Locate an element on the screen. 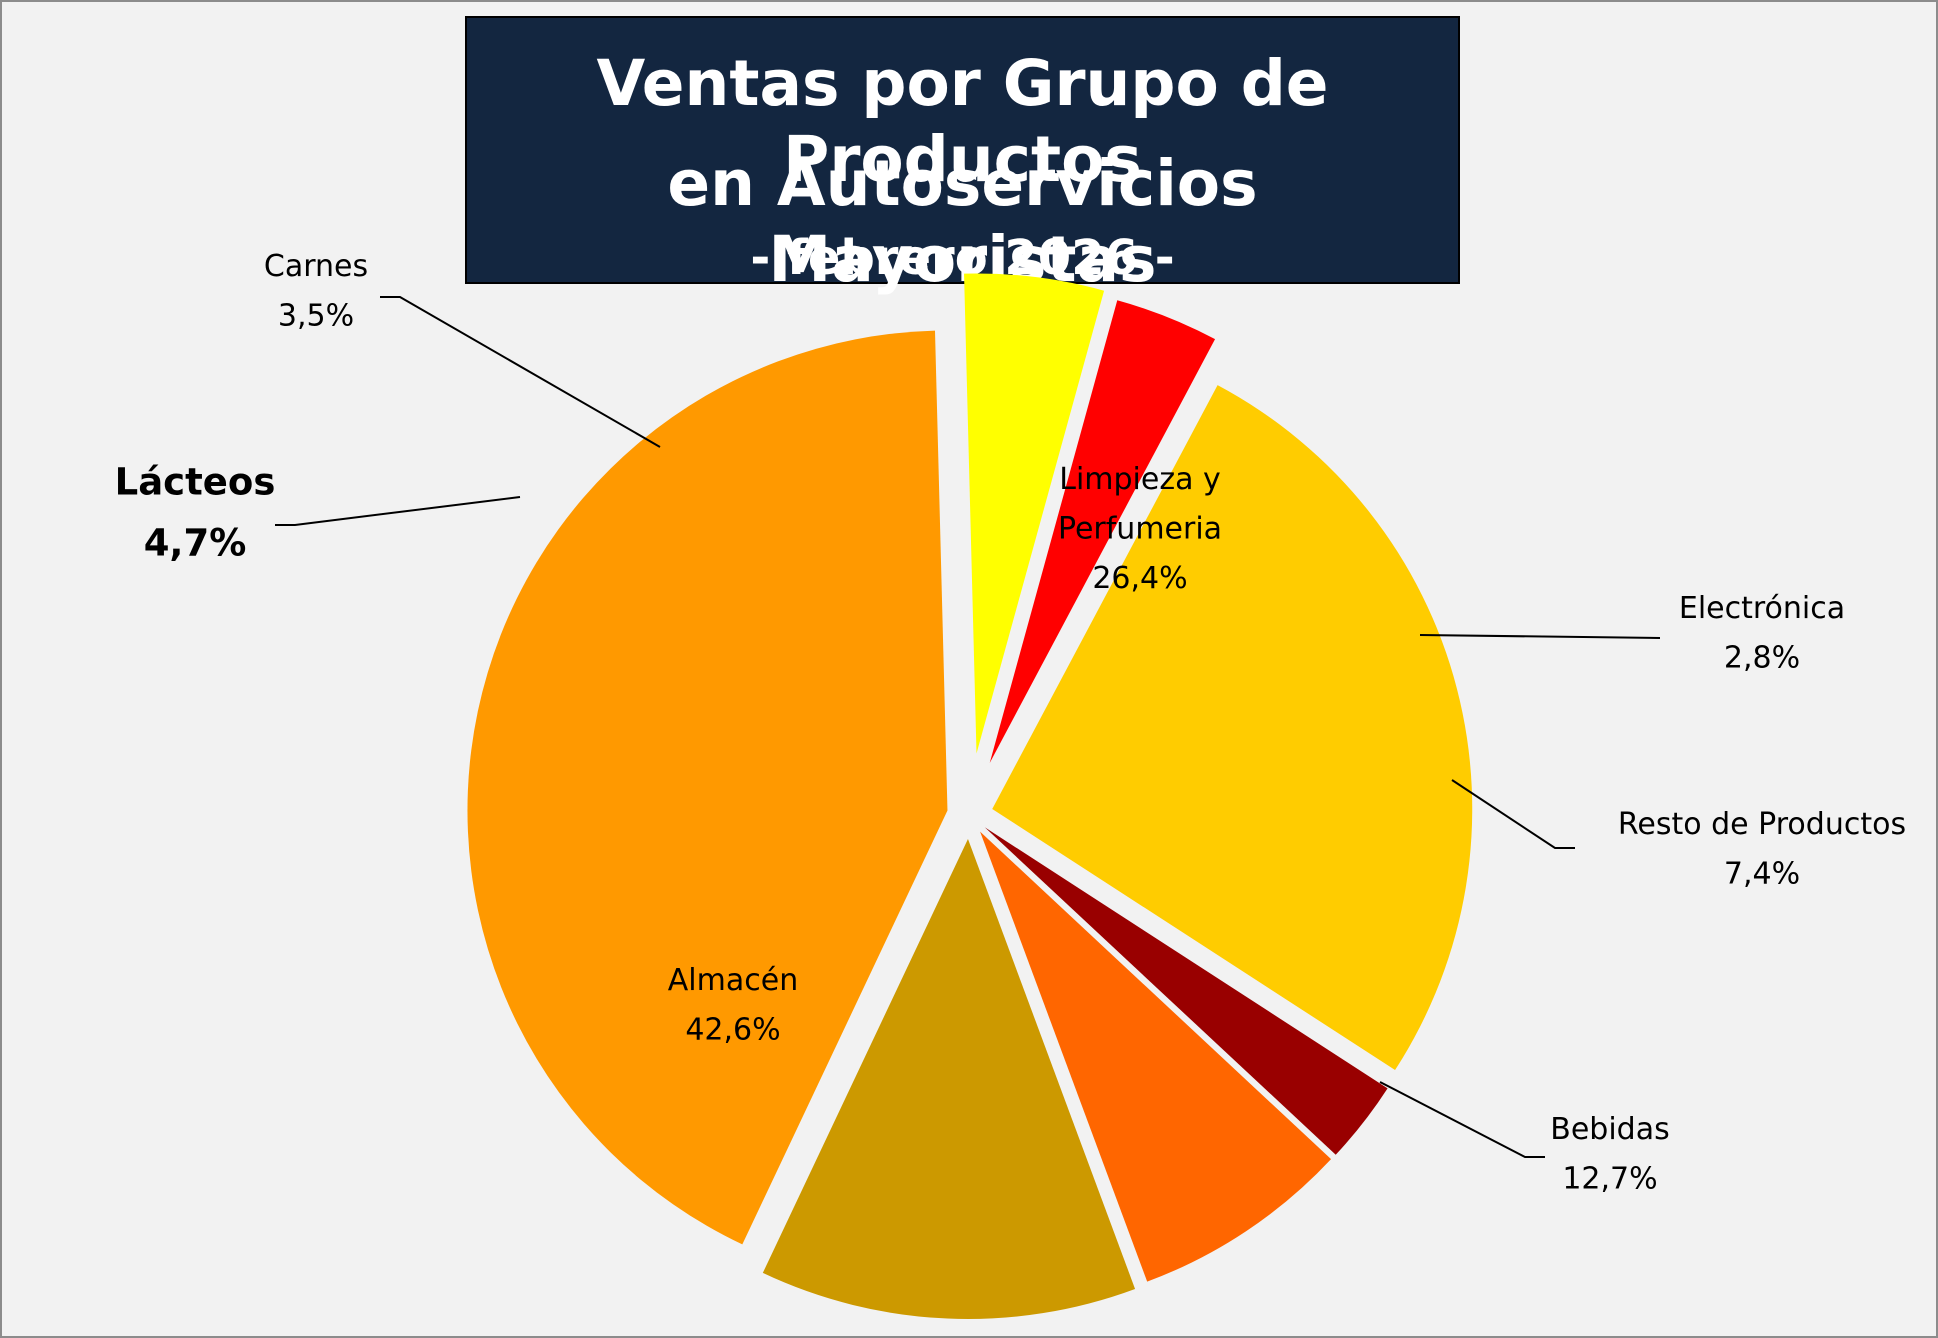 The image size is (1938, 1338). data-label-carnes: Carnes 3,5% is located at coordinates (316, 291).